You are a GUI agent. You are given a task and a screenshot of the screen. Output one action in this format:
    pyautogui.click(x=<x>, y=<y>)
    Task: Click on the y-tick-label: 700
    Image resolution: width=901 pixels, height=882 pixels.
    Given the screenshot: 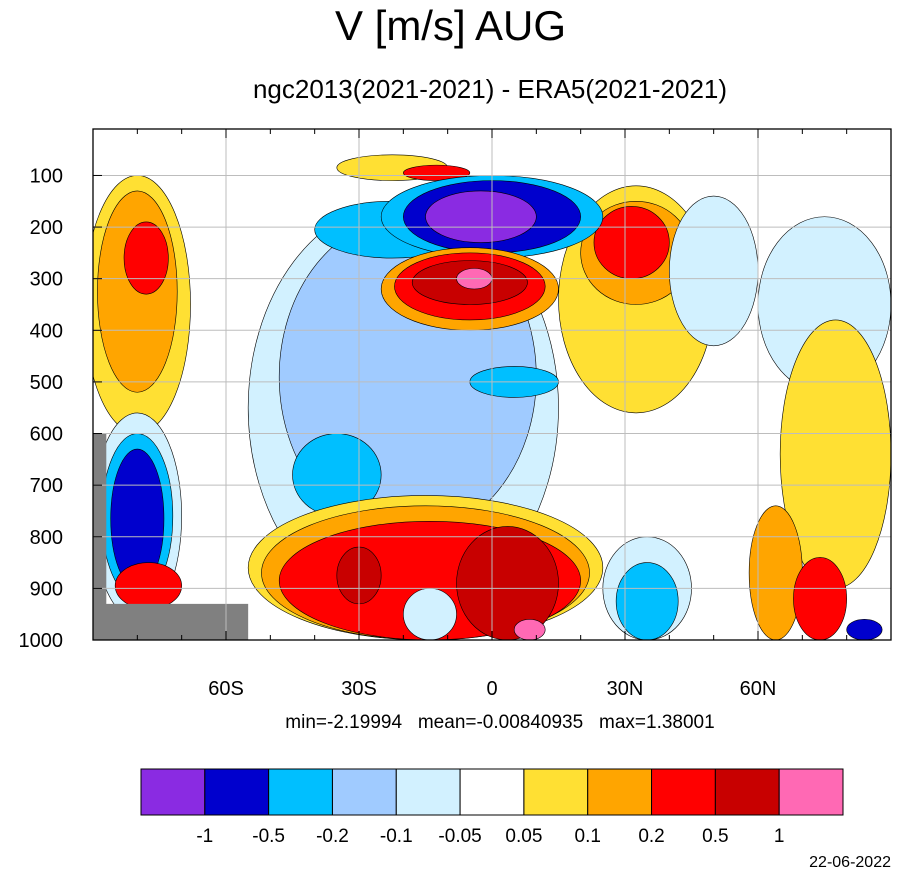 What is the action you would take?
    pyautogui.click(x=46, y=486)
    